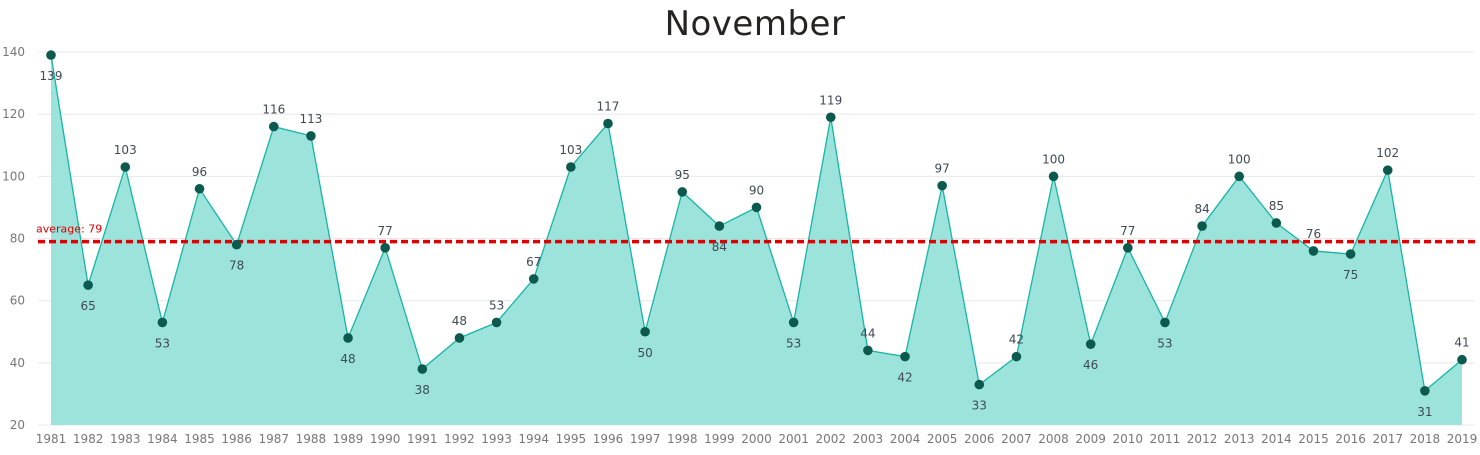  I want to click on x-tick-label: 1984, so click(162, 439).